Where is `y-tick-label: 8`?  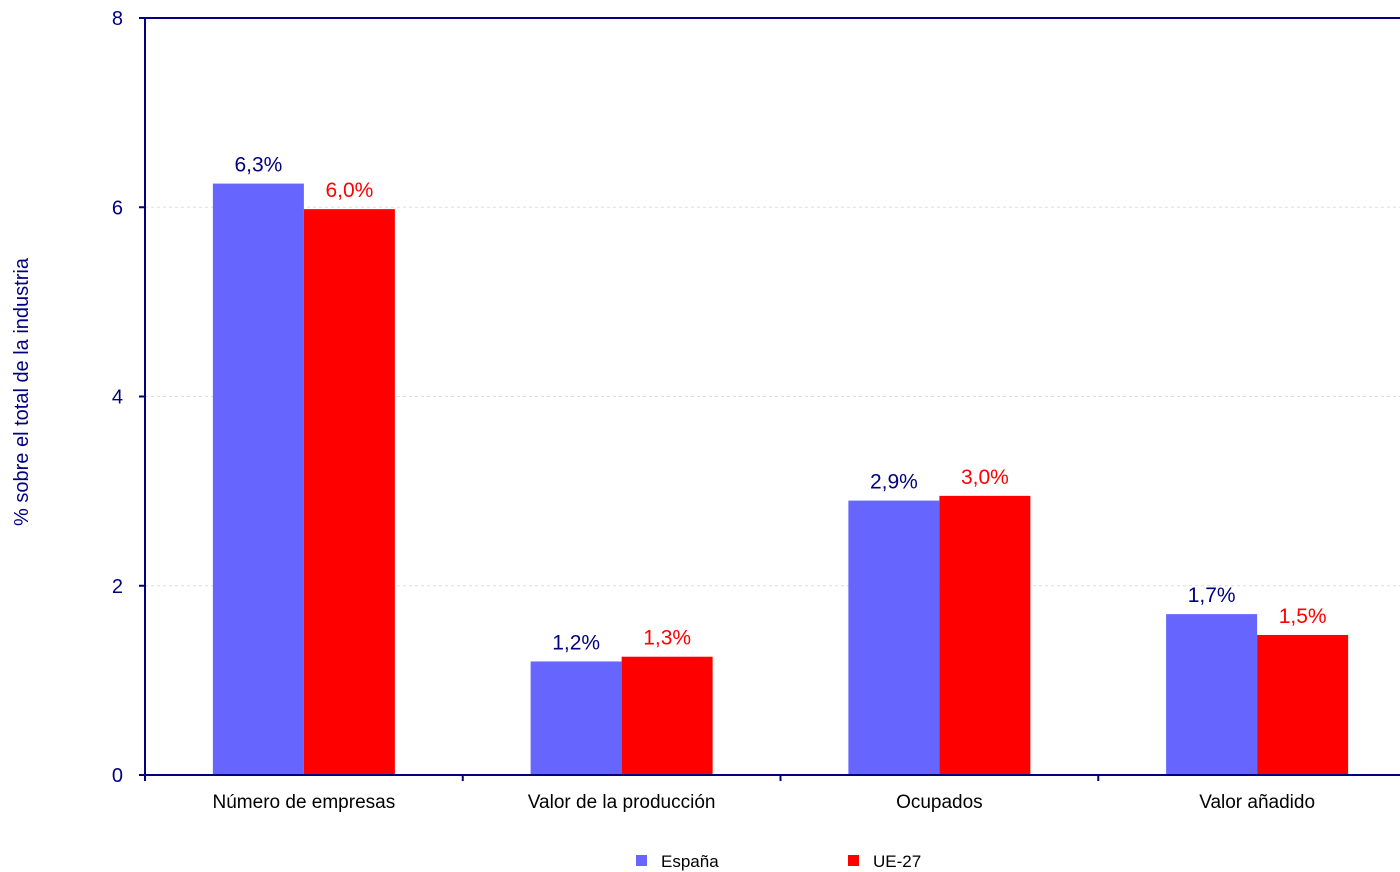
y-tick-label: 8 is located at coordinates (117, 19).